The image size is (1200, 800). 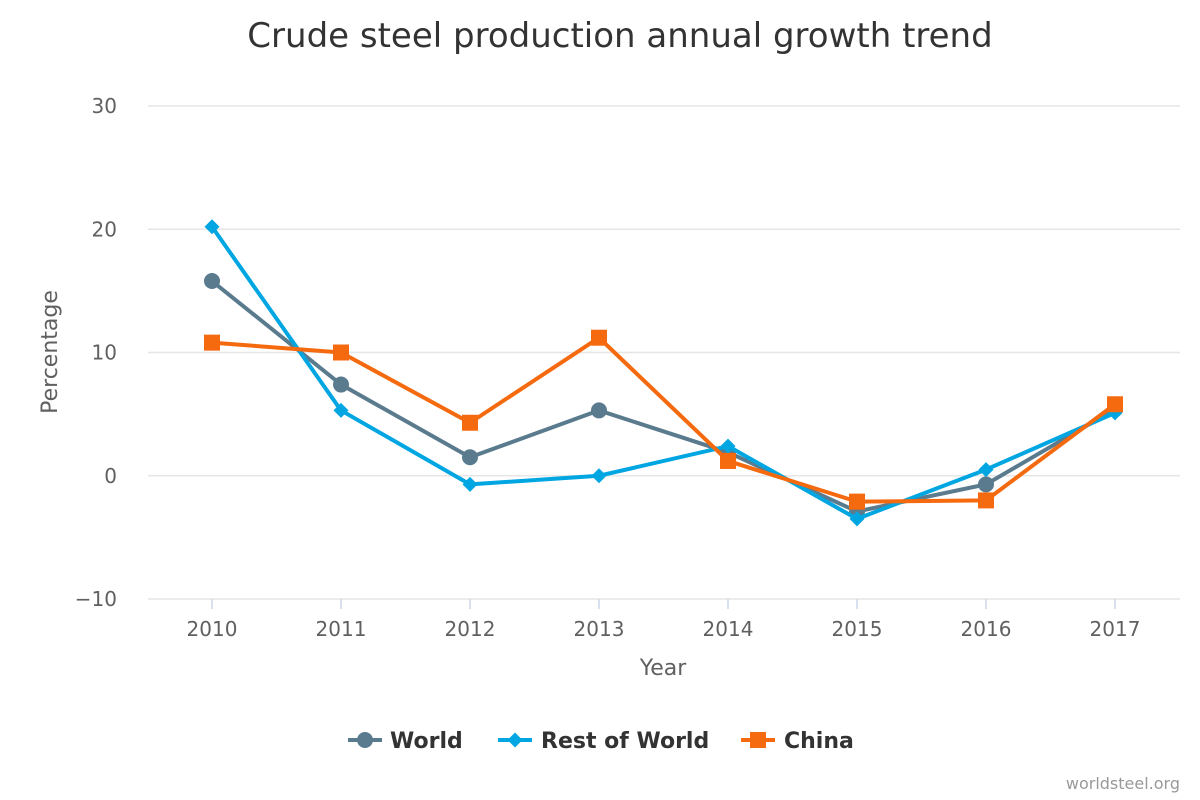 I want to click on y-tick-label: 0, so click(x=110, y=476).